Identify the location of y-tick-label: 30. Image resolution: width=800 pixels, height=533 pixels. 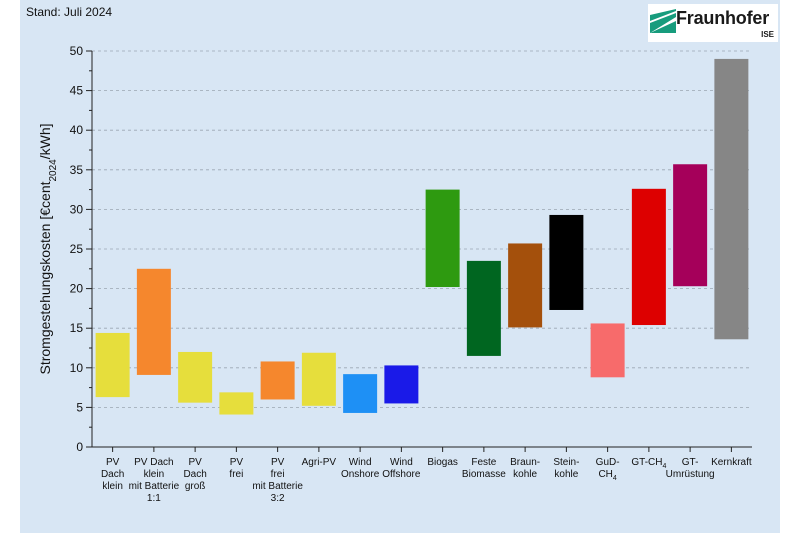
(77, 209).